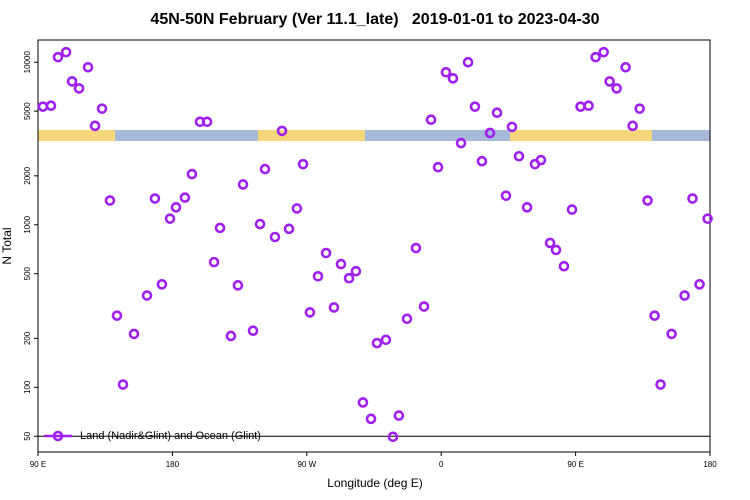 The image size is (750, 500). Describe the element at coordinates (27, 224) in the screenshot. I see `y-tick-label: 1000` at that location.